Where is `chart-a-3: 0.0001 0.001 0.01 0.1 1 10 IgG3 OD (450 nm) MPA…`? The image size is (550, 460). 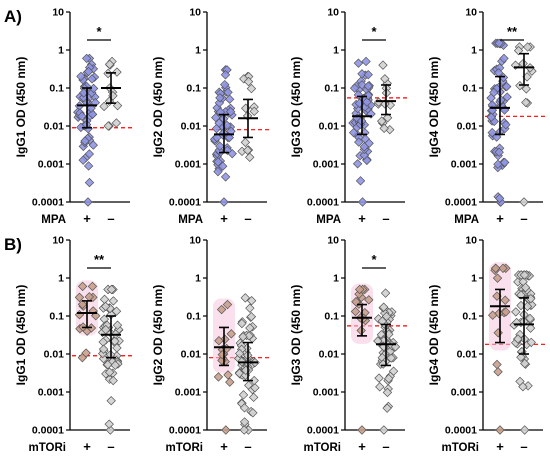
chart-a-3: 0.0001 0.001 0.01 0.1 1 10 IgG3 OD (450 nm) MPA… is located at coordinates (348, 116).